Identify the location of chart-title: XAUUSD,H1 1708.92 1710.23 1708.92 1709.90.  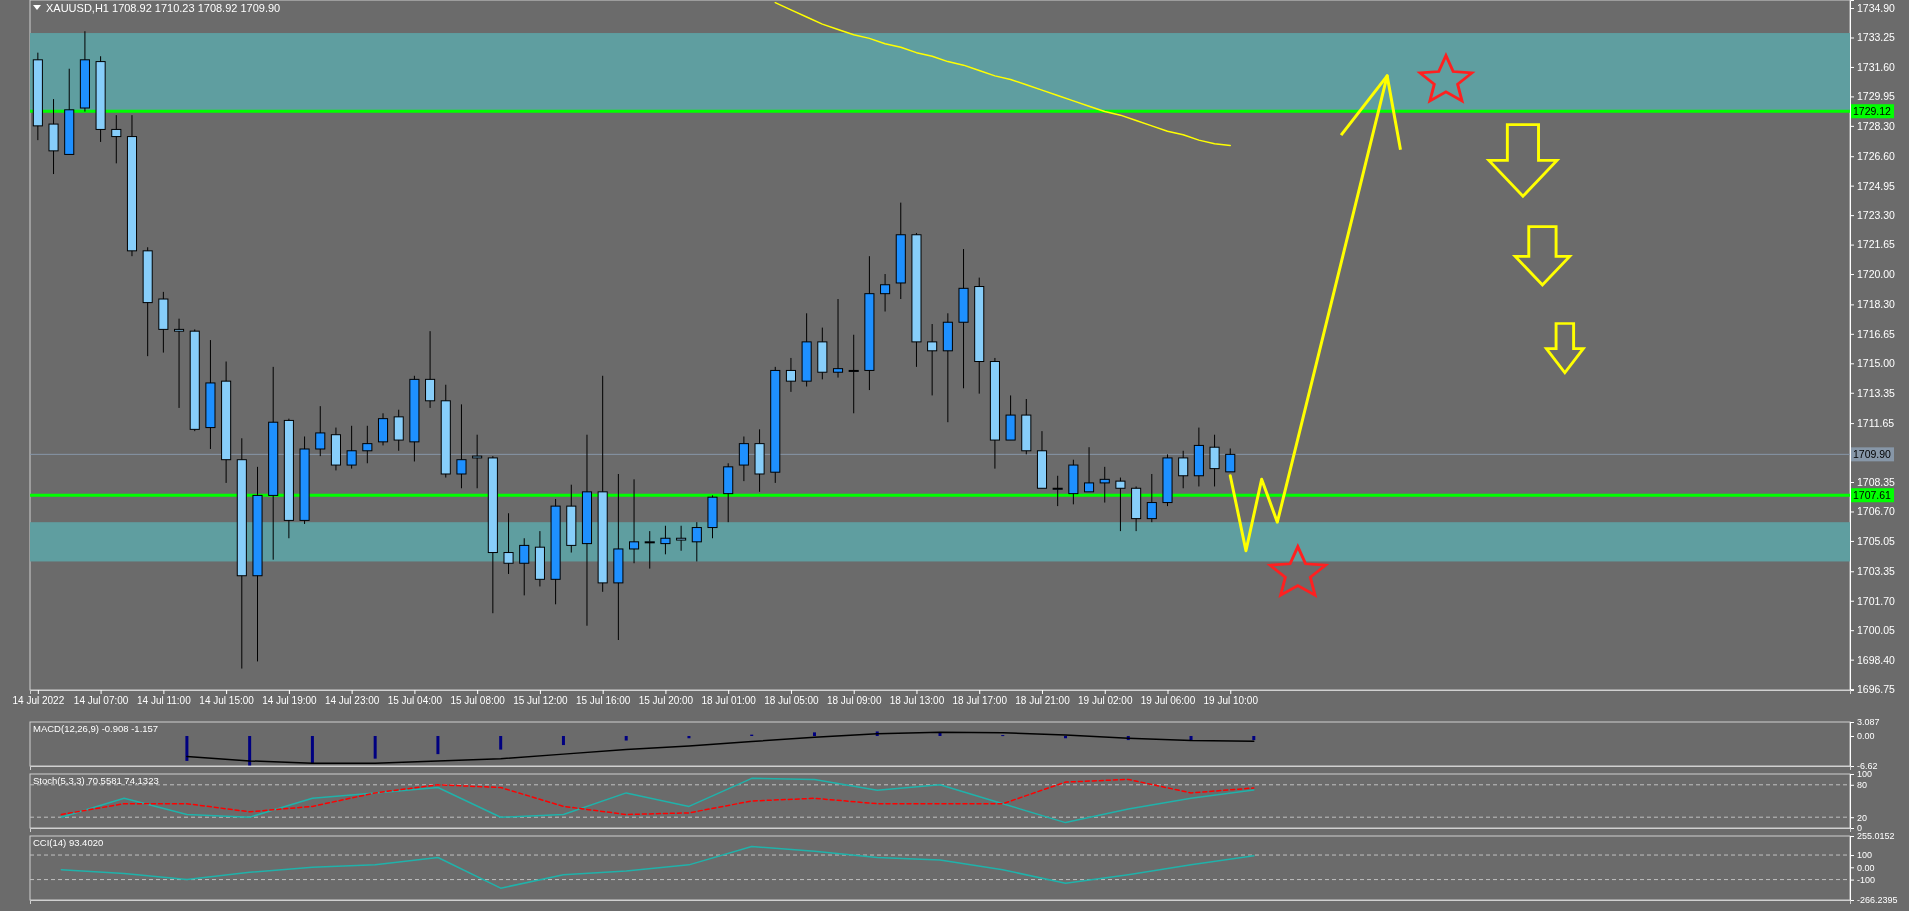
(163, 8).